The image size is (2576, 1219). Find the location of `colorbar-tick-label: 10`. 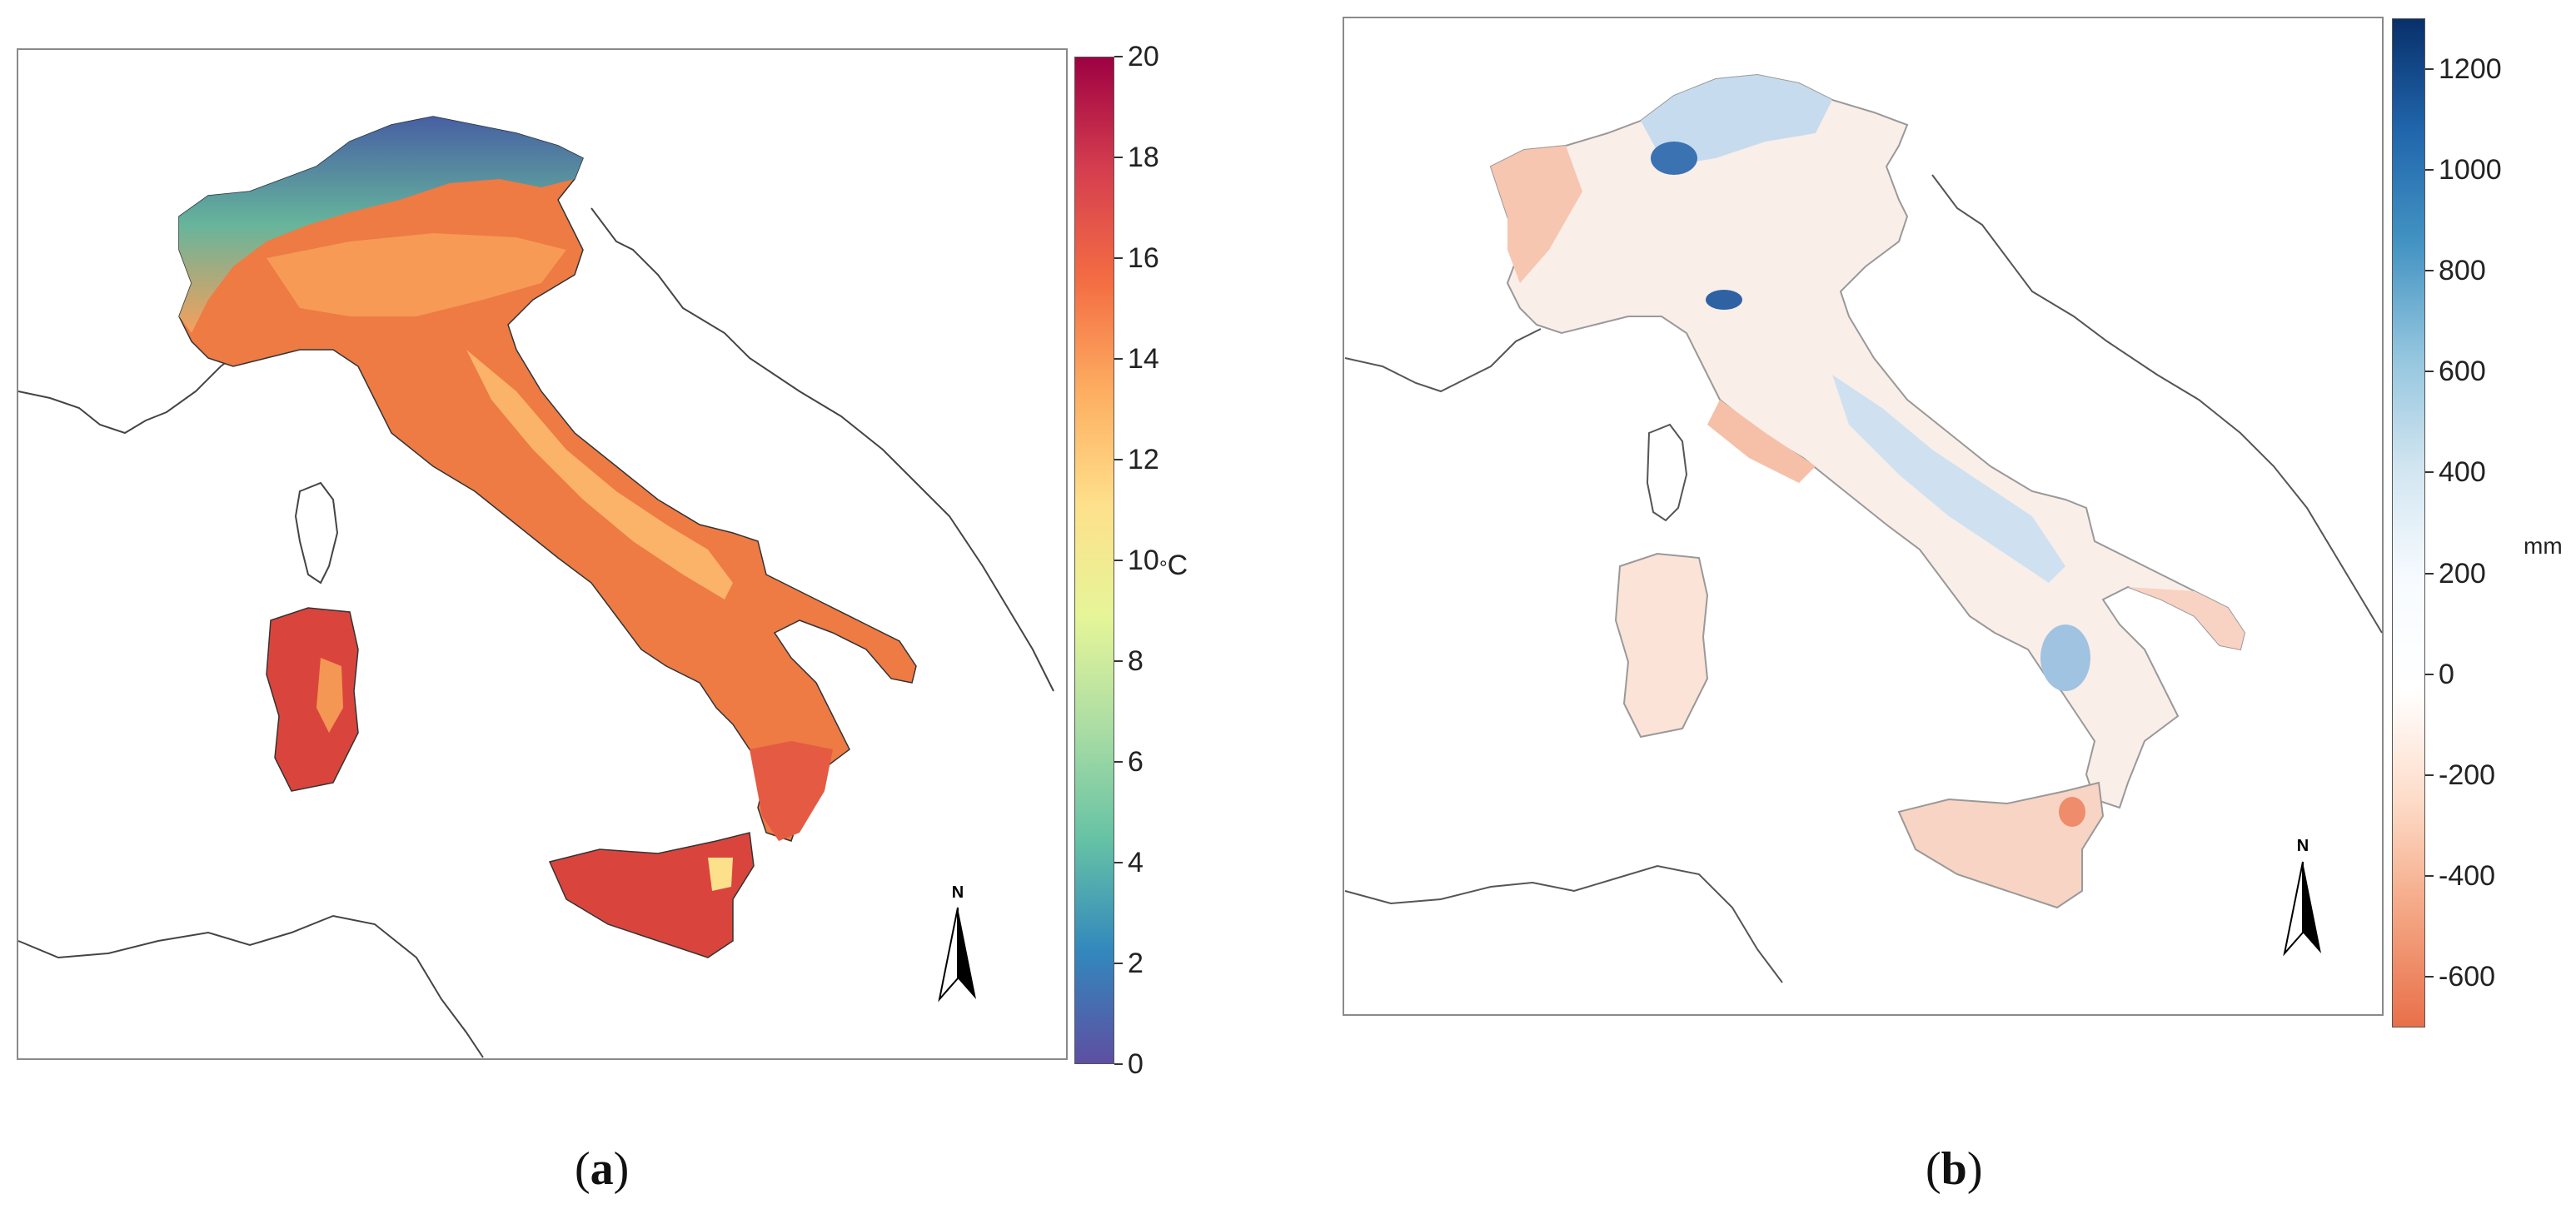

colorbar-tick-label: 10 is located at coordinates (1143, 560).